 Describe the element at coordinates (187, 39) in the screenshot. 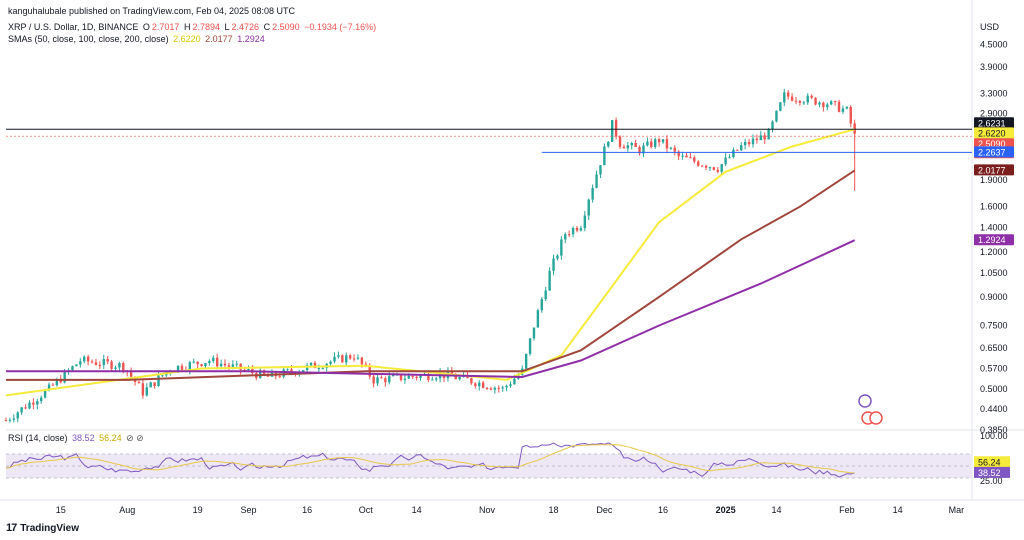

I see `sma50-value: 2.6220` at that location.